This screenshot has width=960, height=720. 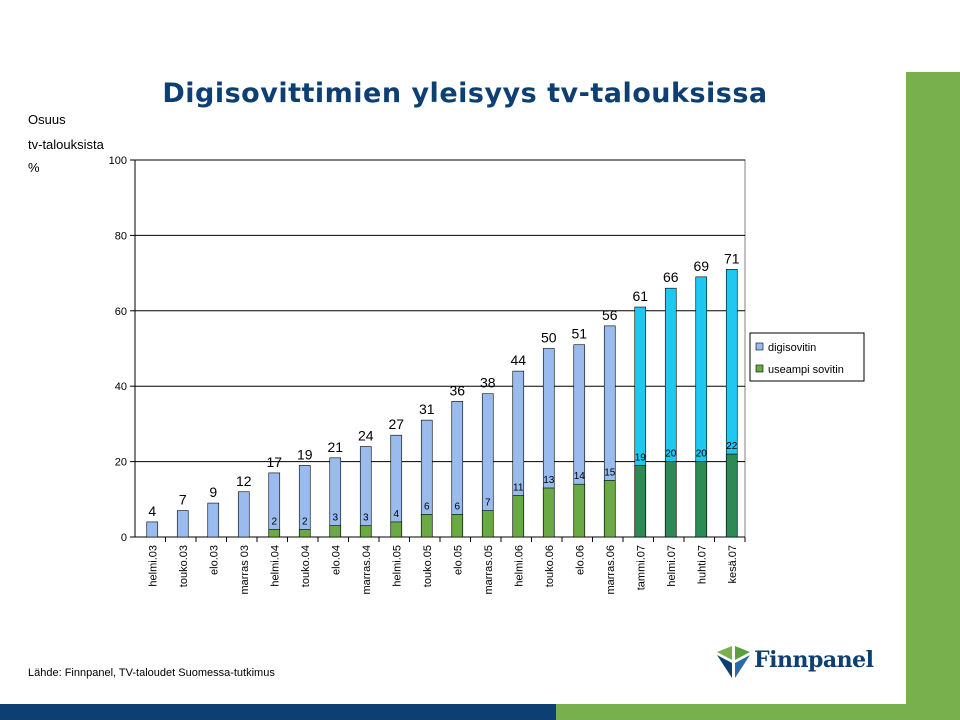 What do you see at coordinates (488, 383) in the screenshot?
I see `data-label-digisovitin: 38` at bounding box center [488, 383].